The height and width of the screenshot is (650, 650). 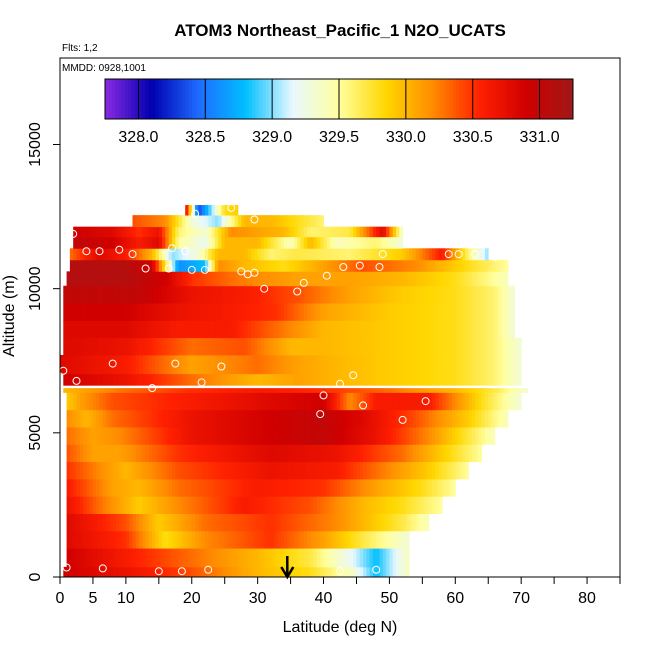 I want to click on x-tick-label: 50, so click(x=390, y=598).